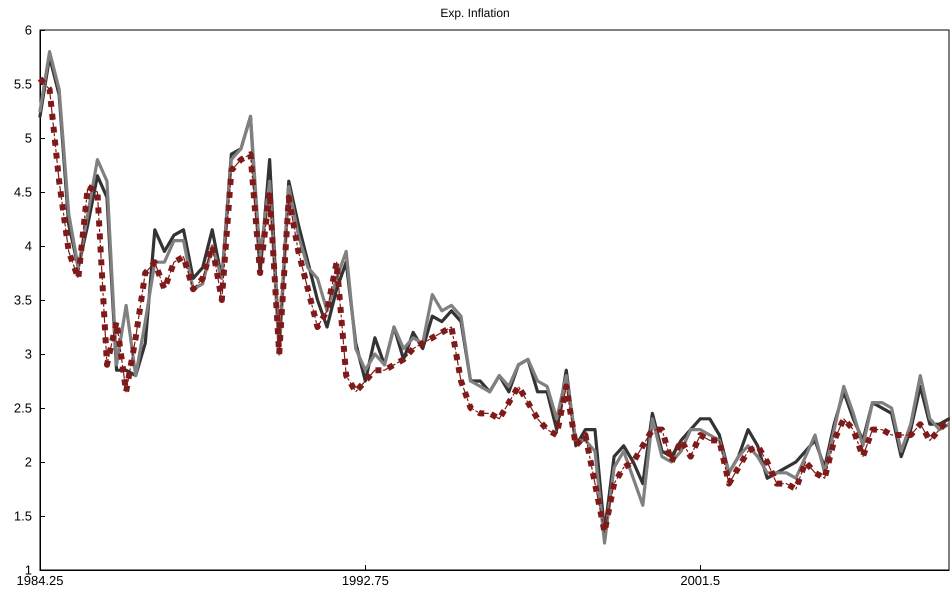 The width and height of the screenshot is (950, 592). Describe the element at coordinates (23, 408) in the screenshot. I see `y-tick-label: 2.5` at that location.